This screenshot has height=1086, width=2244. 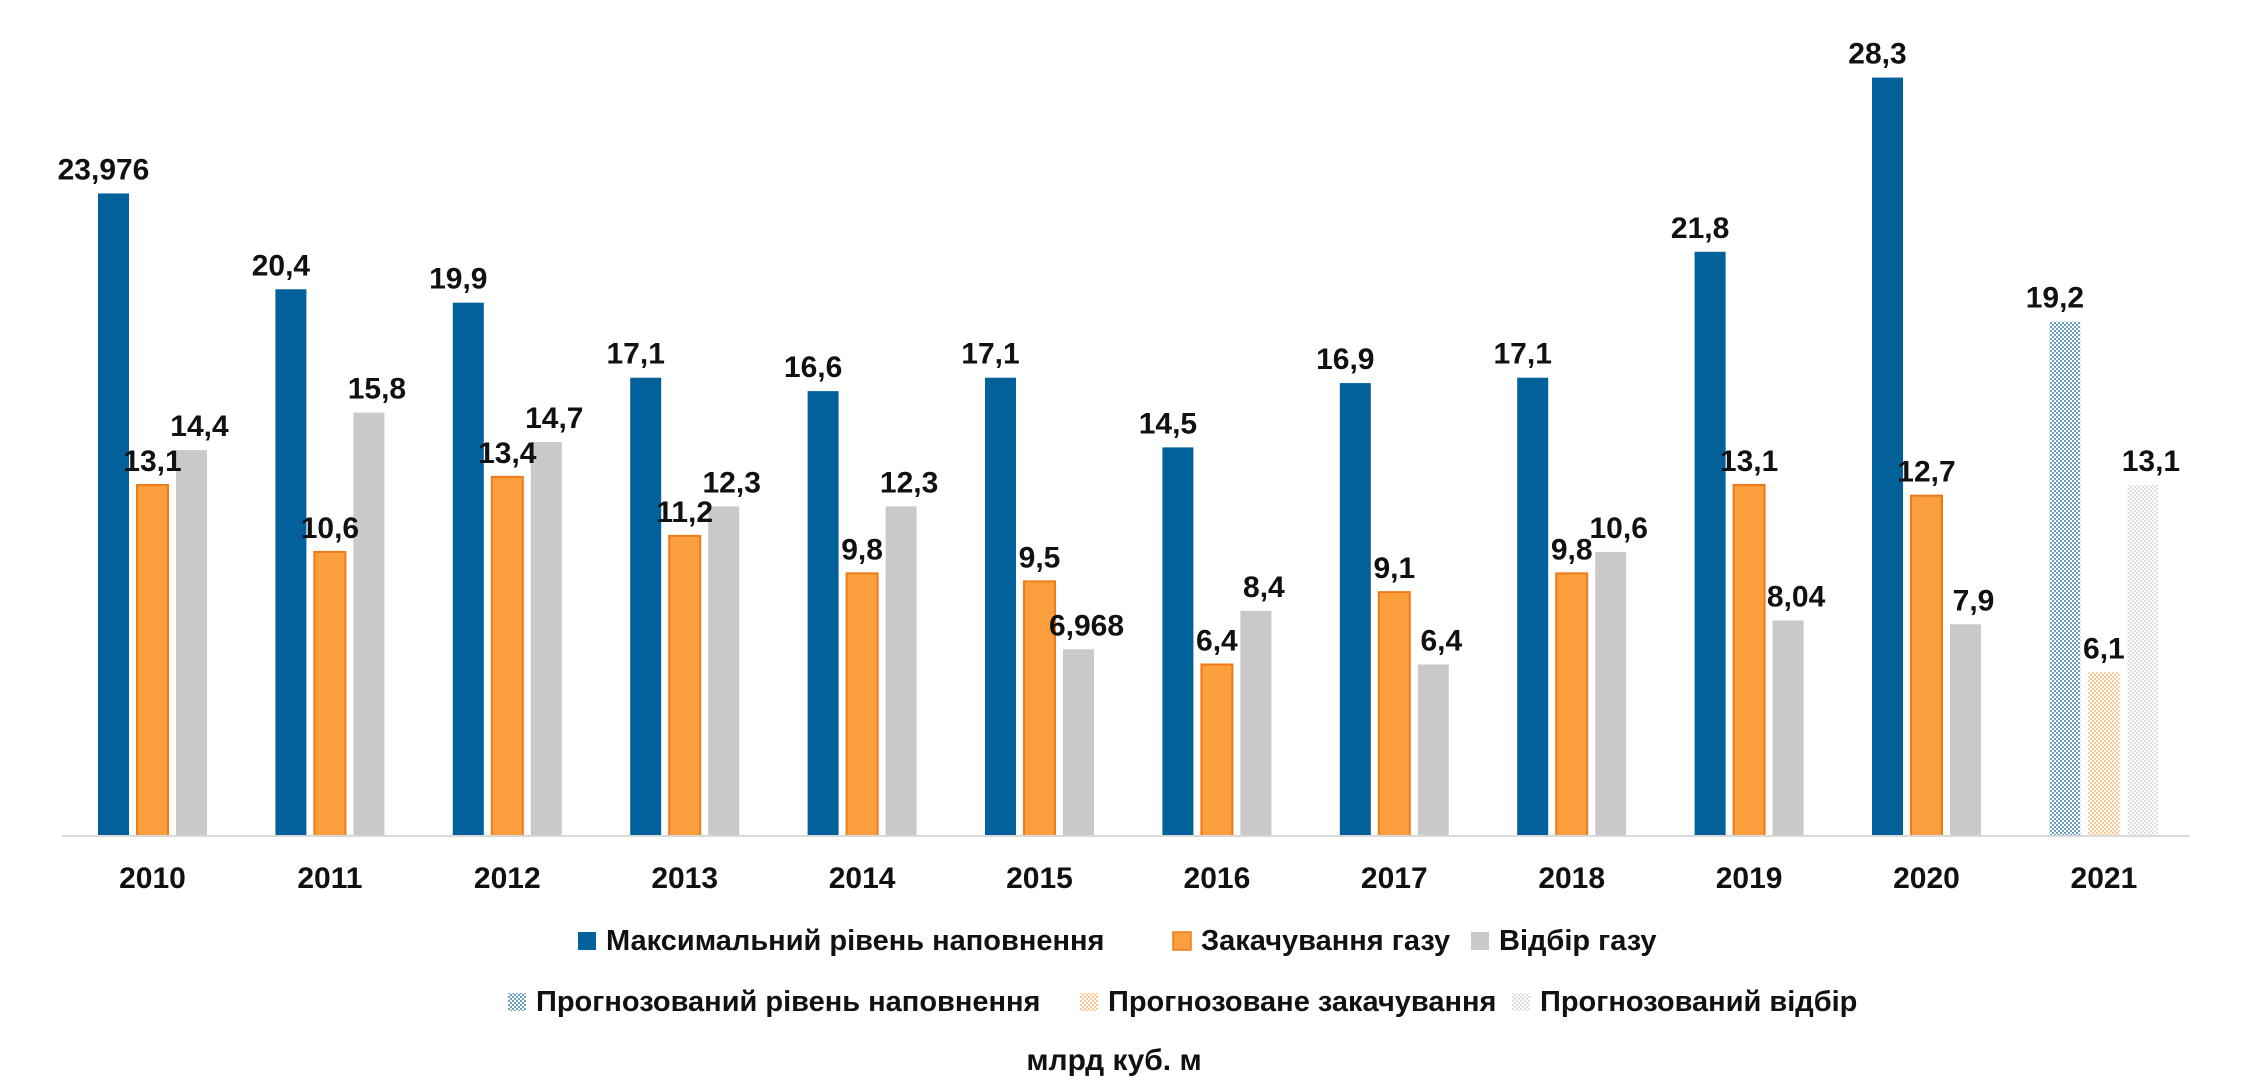 What do you see at coordinates (1441, 640) in the screenshot?
I see `data-label-2017-series-3: 6,4` at bounding box center [1441, 640].